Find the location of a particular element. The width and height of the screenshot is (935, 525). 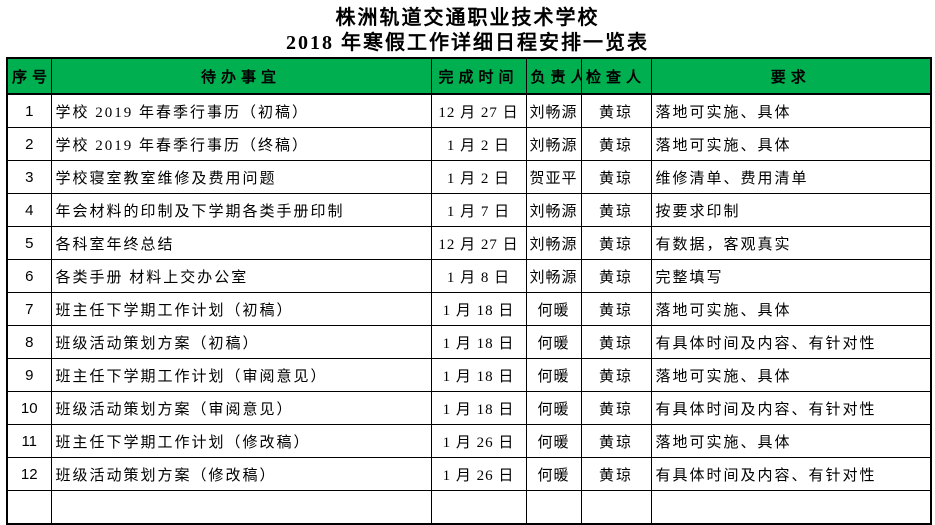

cell-task: 班主任下学期工作计划（审阅意见） is located at coordinates (241, 375).